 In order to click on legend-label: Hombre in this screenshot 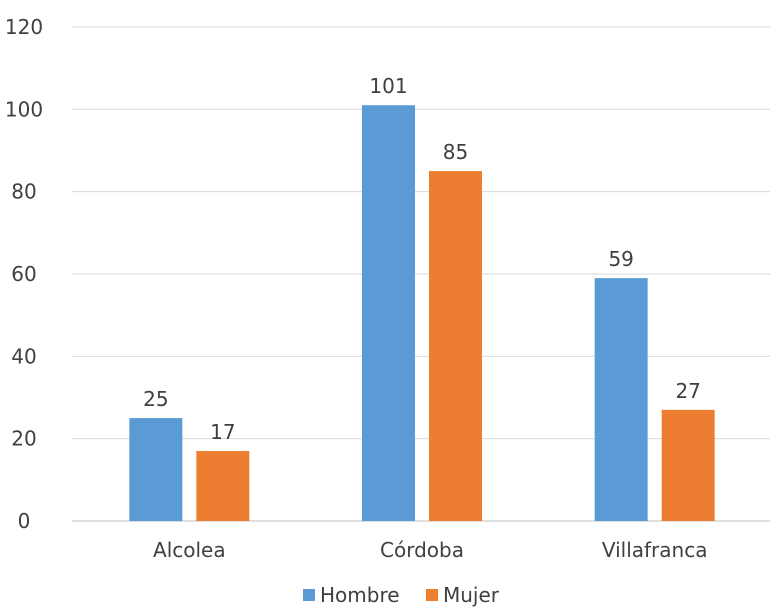, I will do `click(360, 595)`.